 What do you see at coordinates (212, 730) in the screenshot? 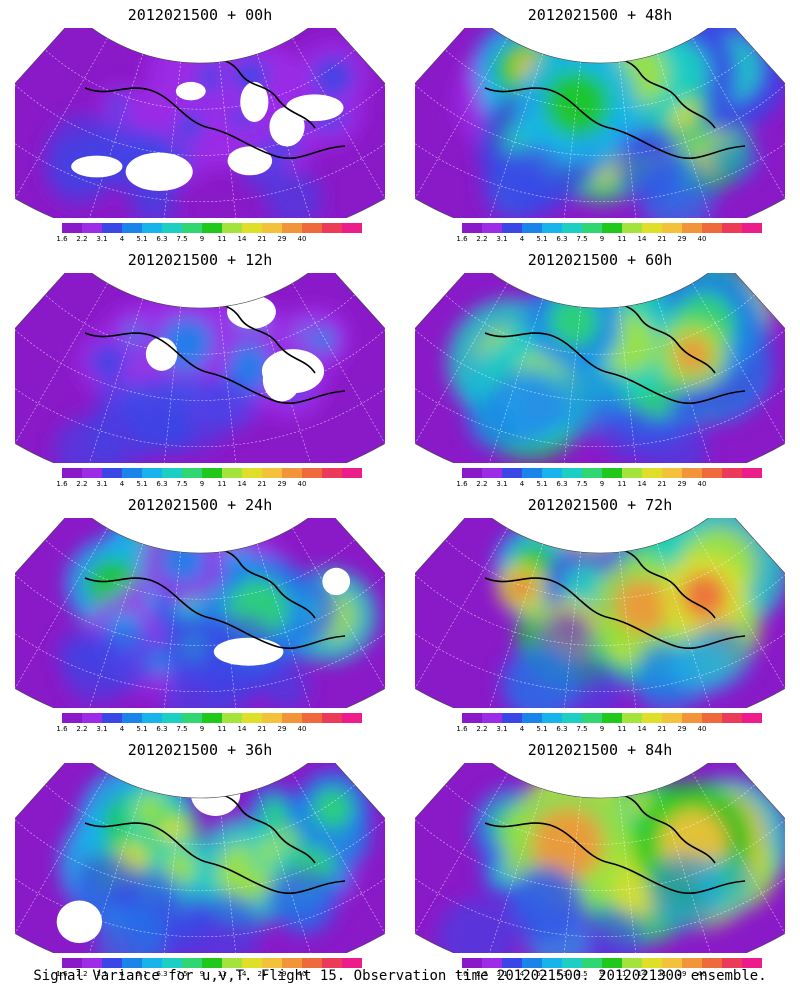
I see `colorbar-labels: 1.6 2.2 3.1 4 5.1 6.3 7.5 9 11 14 21 29 40` at bounding box center [212, 730].